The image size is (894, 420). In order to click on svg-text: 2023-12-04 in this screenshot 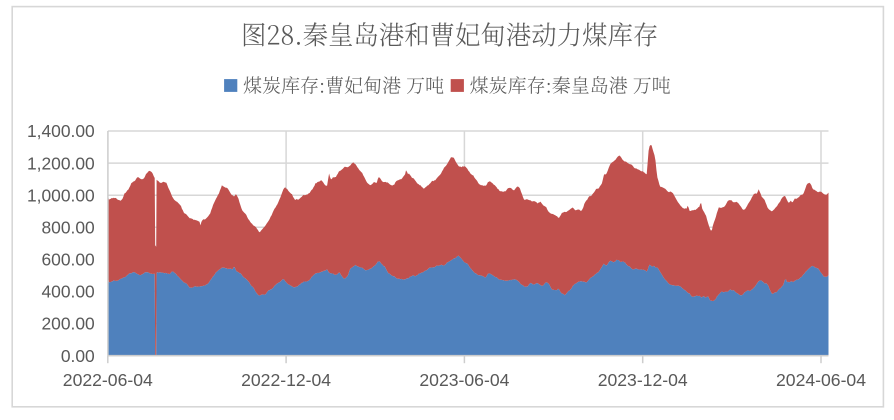, I will do `click(643, 380)`.